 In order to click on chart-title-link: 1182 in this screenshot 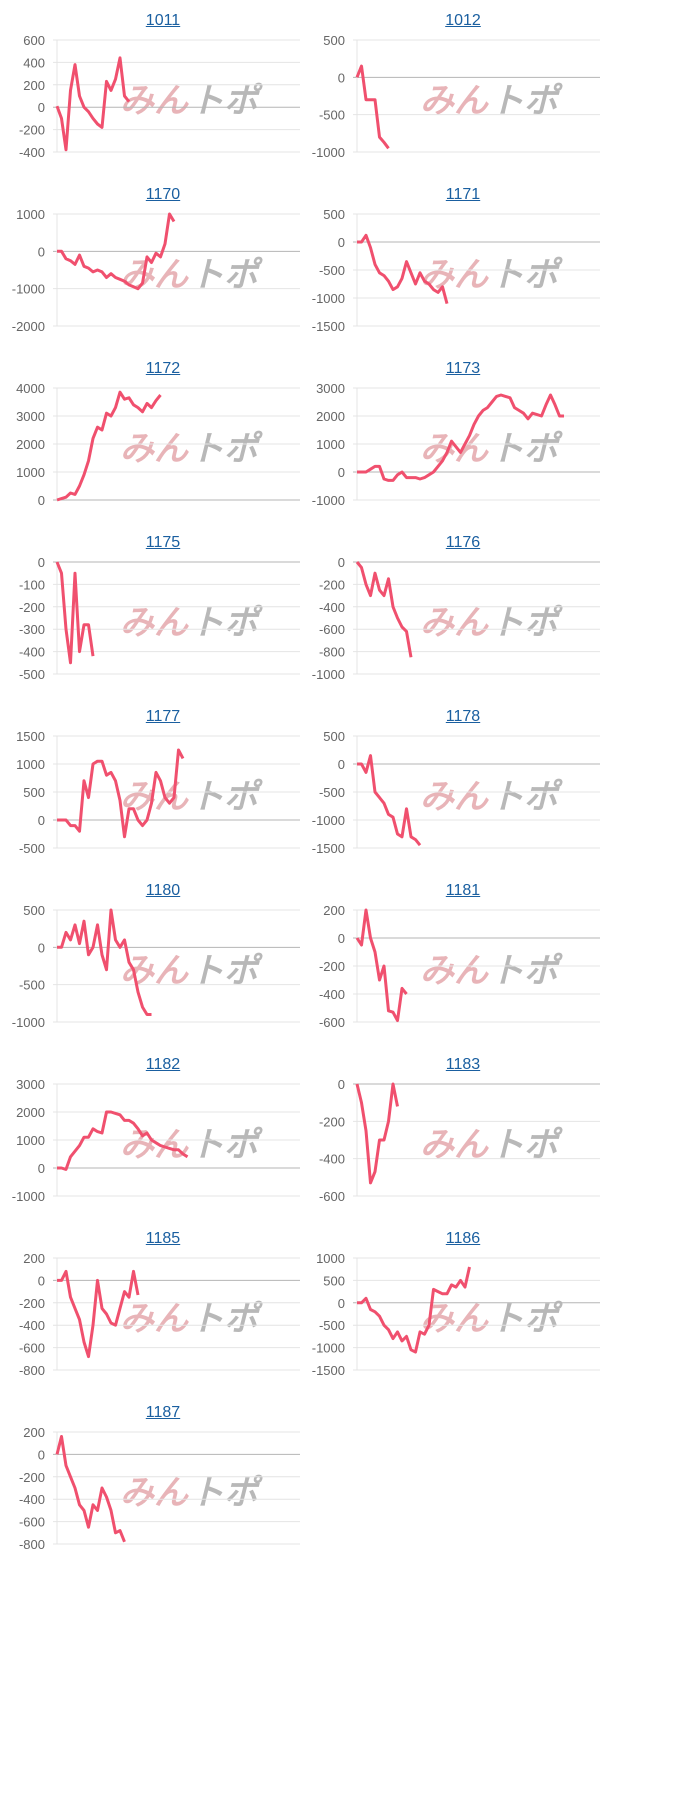, I will do `click(163, 1064)`.